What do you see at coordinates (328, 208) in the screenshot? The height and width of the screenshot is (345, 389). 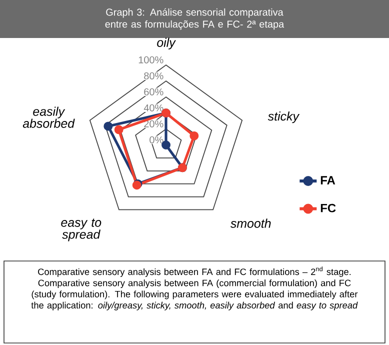 I see `legend-label: FC` at bounding box center [328, 208].